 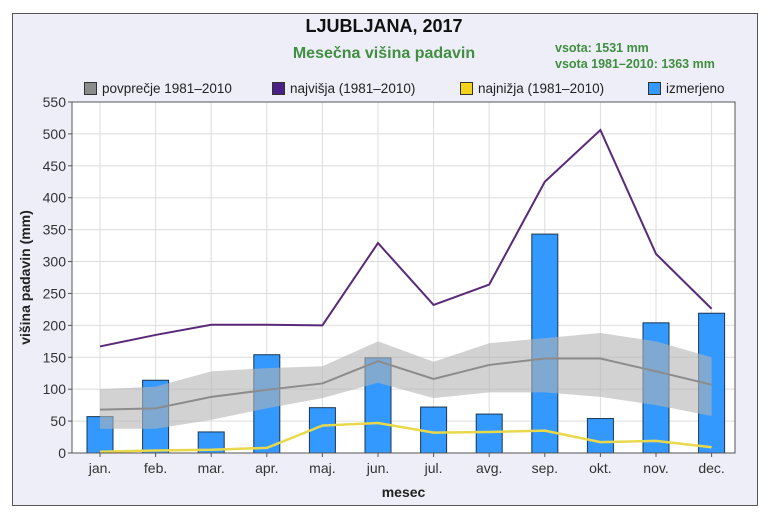 I want to click on x-axis-label: mesec, so click(x=404, y=492).